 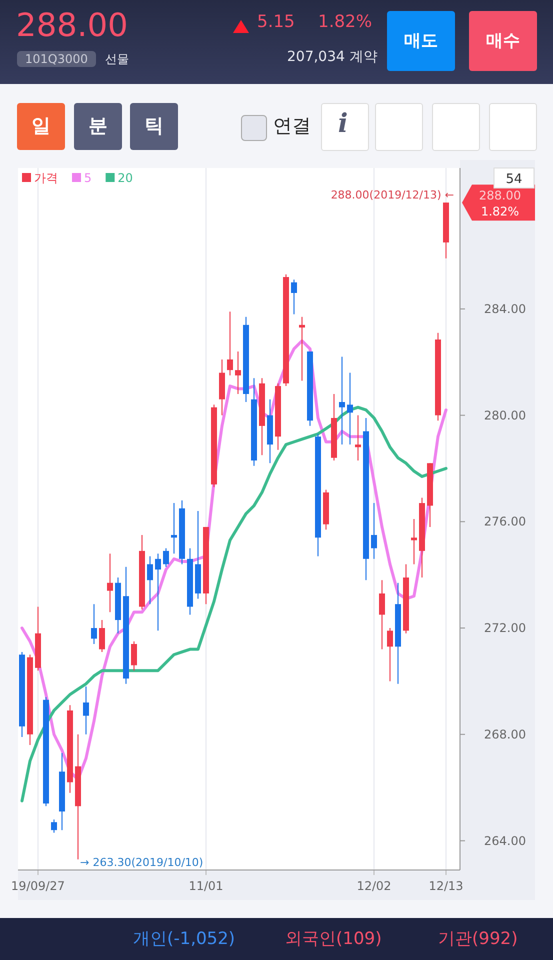 What do you see at coordinates (142, 862) in the screenshot?
I see `annotation: → 263.30(2019/10/10)` at bounding box center [142, 862].